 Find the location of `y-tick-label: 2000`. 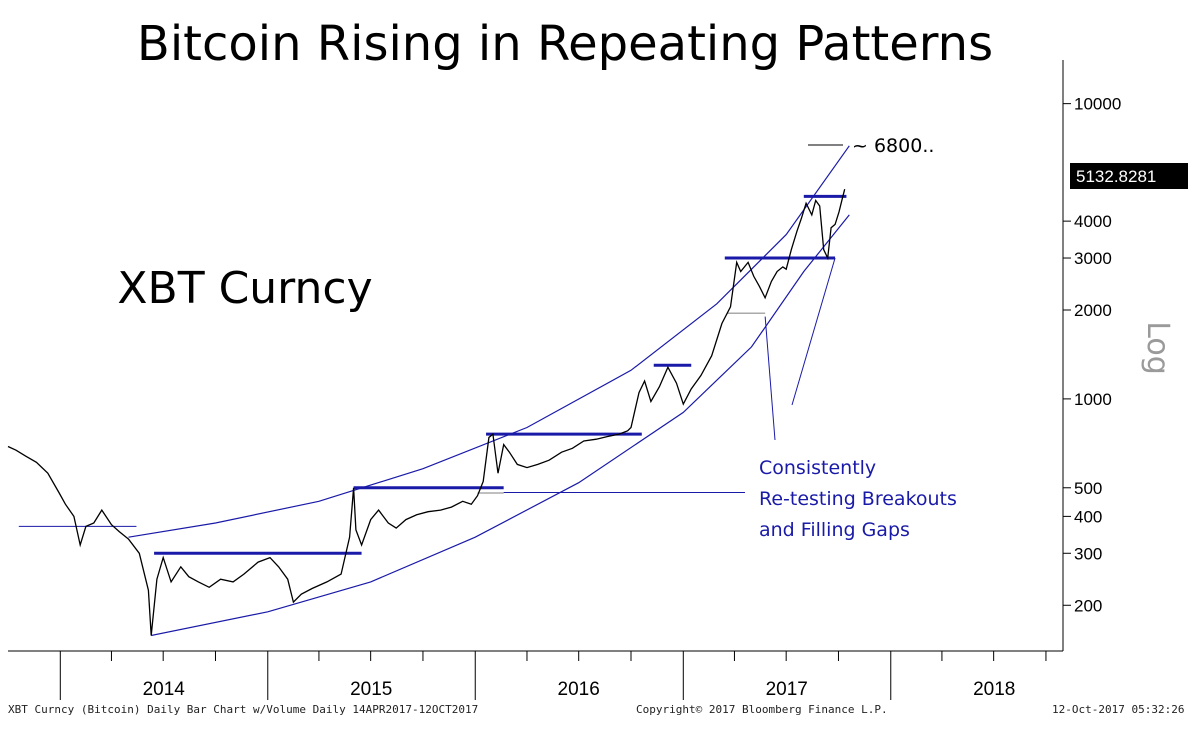

y-tick-label: 2000 is located at coordinates (1093, 310).